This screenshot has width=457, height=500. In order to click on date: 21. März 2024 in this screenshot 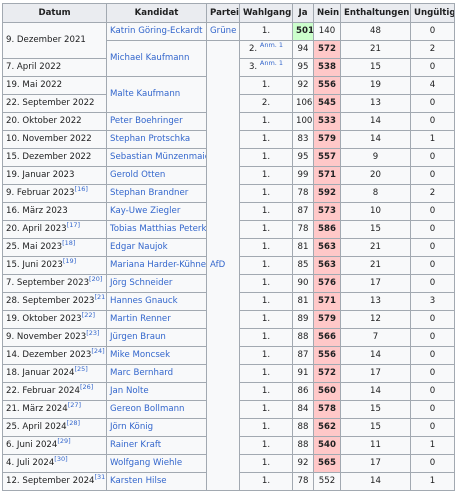, I will do `click(37, 409)`.